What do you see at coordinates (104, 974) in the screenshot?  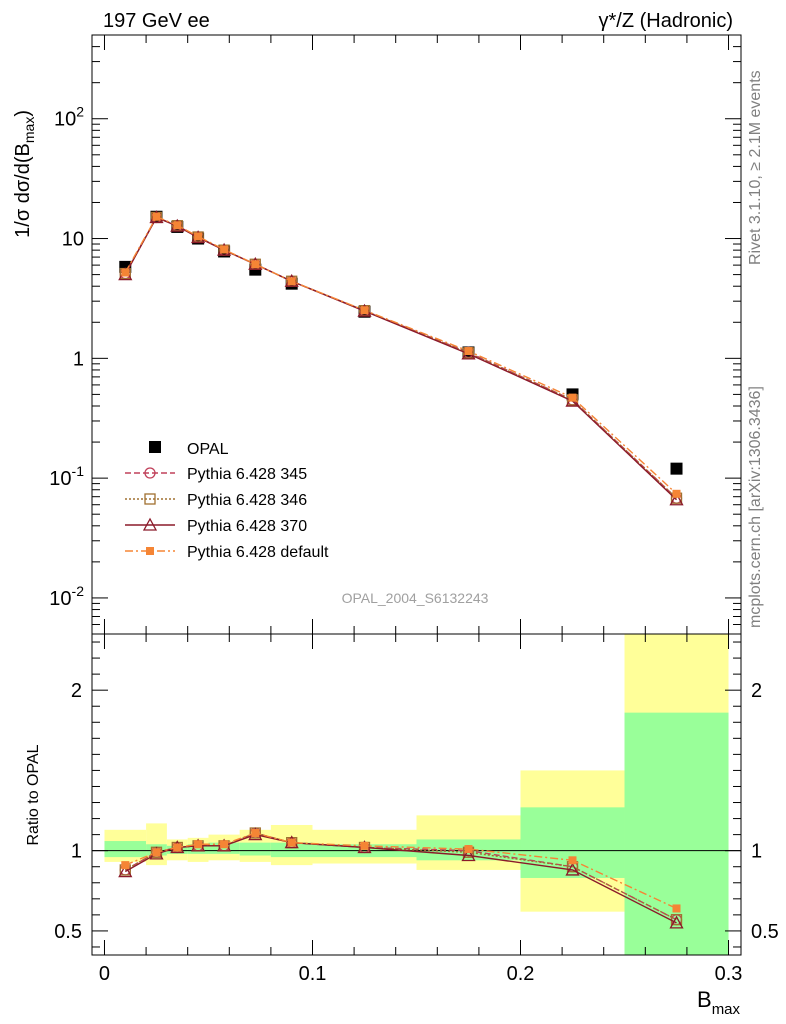 I see `x-tick-label: 0` at bounding box center [104, 974].